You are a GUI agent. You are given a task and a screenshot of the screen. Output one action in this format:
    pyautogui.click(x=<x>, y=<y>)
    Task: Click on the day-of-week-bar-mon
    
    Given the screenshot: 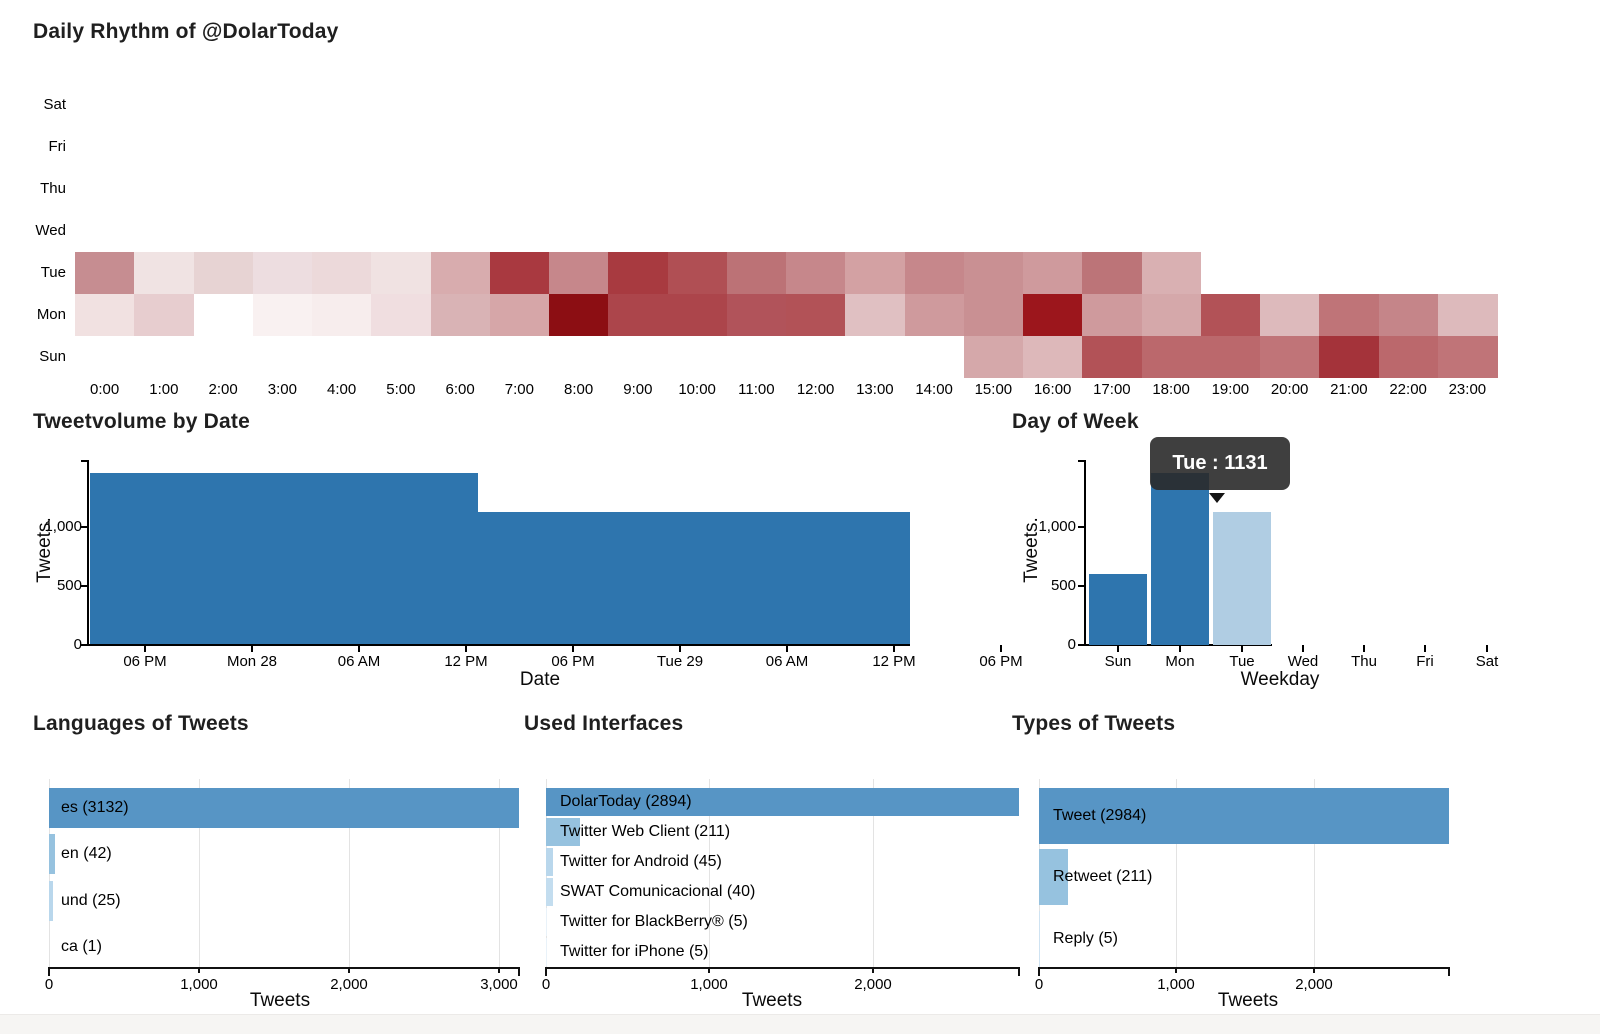 What is the action you would take?
    pyautogui.click(x=1180, y=558)
    